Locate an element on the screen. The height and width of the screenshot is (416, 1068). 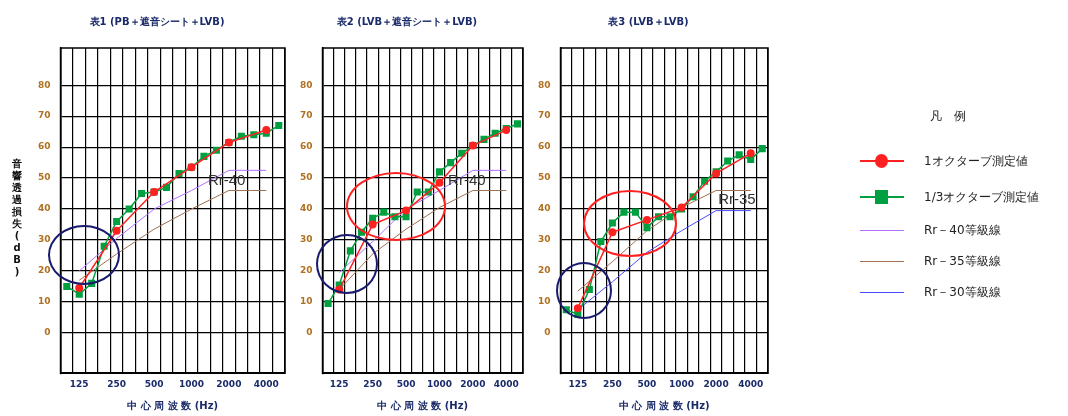
chart-title: 表2 (LVB＋遮音シート＋LVB) is located at coordinates (406, 21).